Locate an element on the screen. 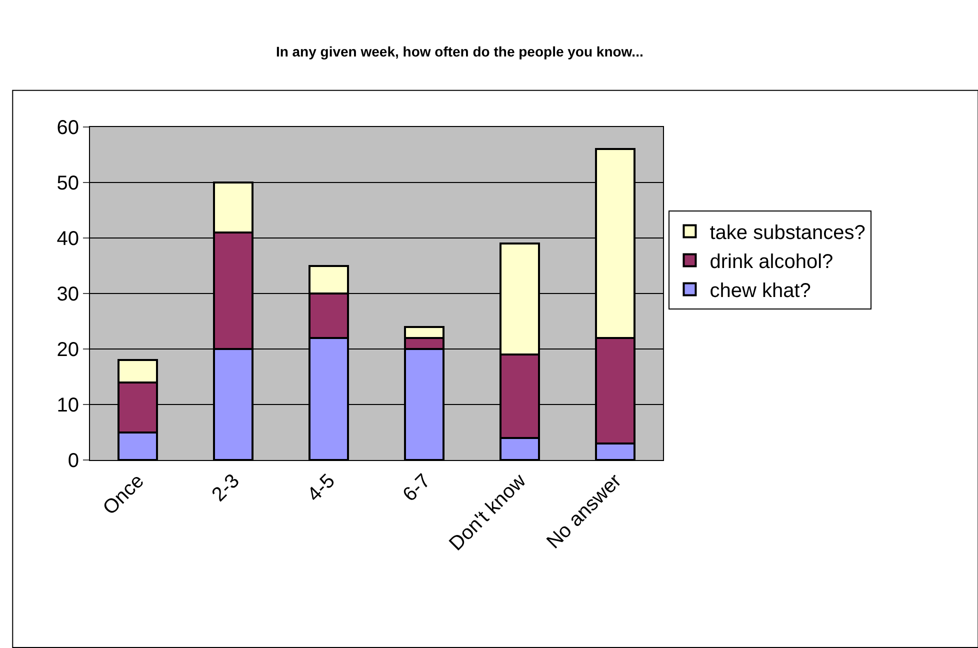 This screenshot has width=978, height=648. y-tick-label: 30 is located at coordinates (67, 295).